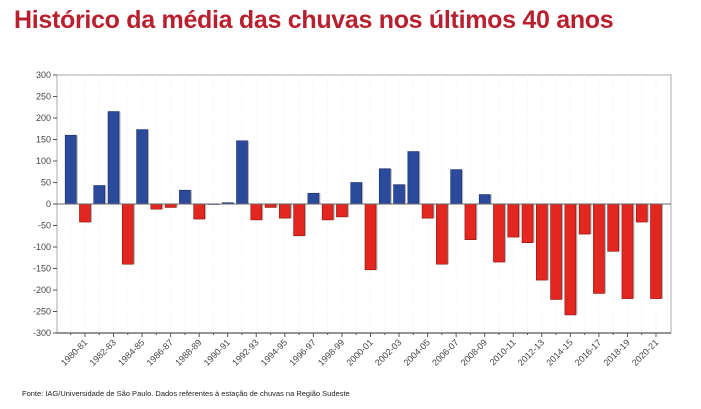 The width and height of the screenshot is (701, 409). I want to click on y-tick-label: -100, so click(42, 247).